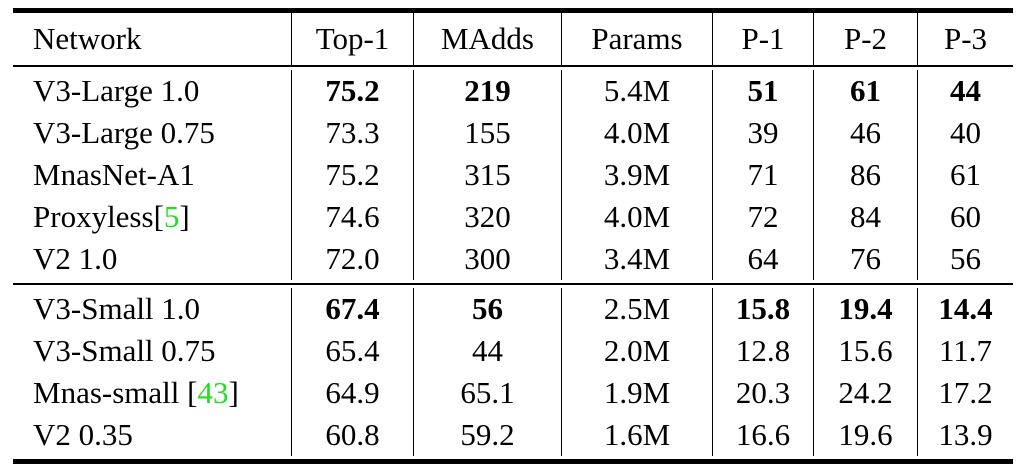 The image size is (1026, 464). I want to click on table-row: V2 0.35 60.8 59.2 1.6M 16.6 19.6 13.9, so click(513, 435).